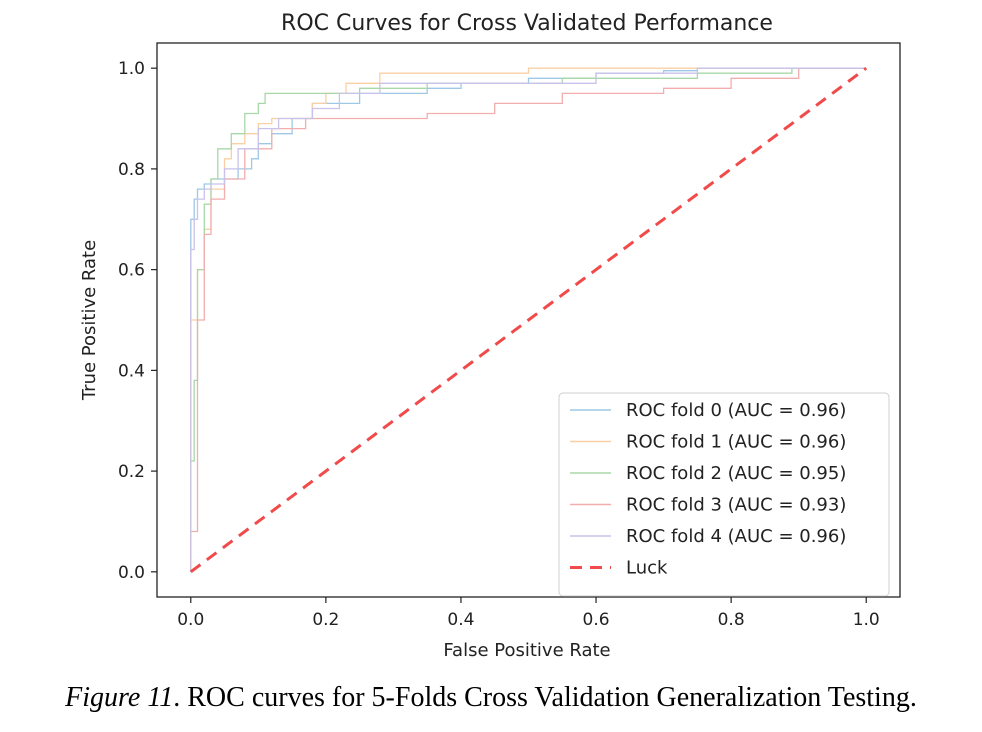 The width and height of the screenshot is (982, 732). What do you see at coordinates (736, 473) in the screenshot?
I see `legend-label: ROC fold 2 (AUC = 0.95)` at bounding box center [736, 473].